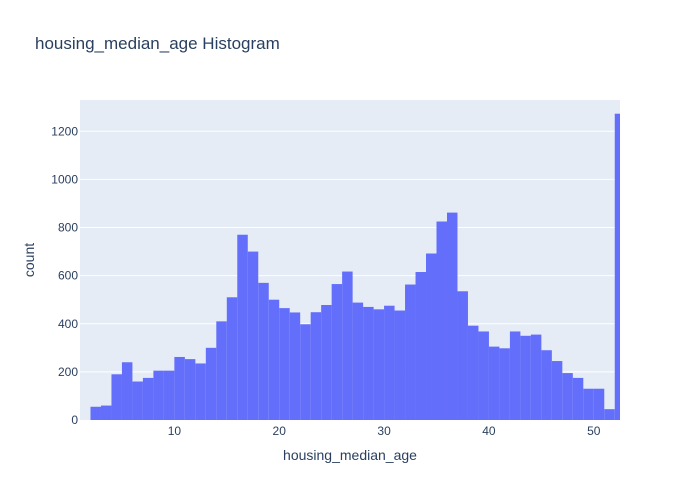 Image resolution: width=700 pixels, height=500 pixels. I want to click on y-tick-label: 0, so click(74, 420).